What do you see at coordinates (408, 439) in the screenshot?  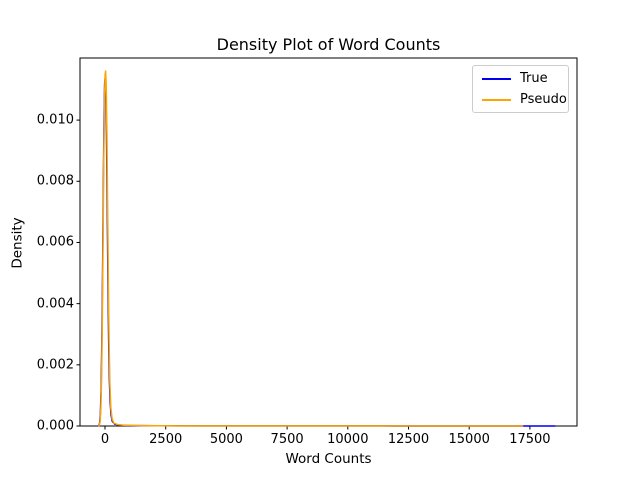 I see `x-tick-label: 12500` at bounding box center [408, 439].